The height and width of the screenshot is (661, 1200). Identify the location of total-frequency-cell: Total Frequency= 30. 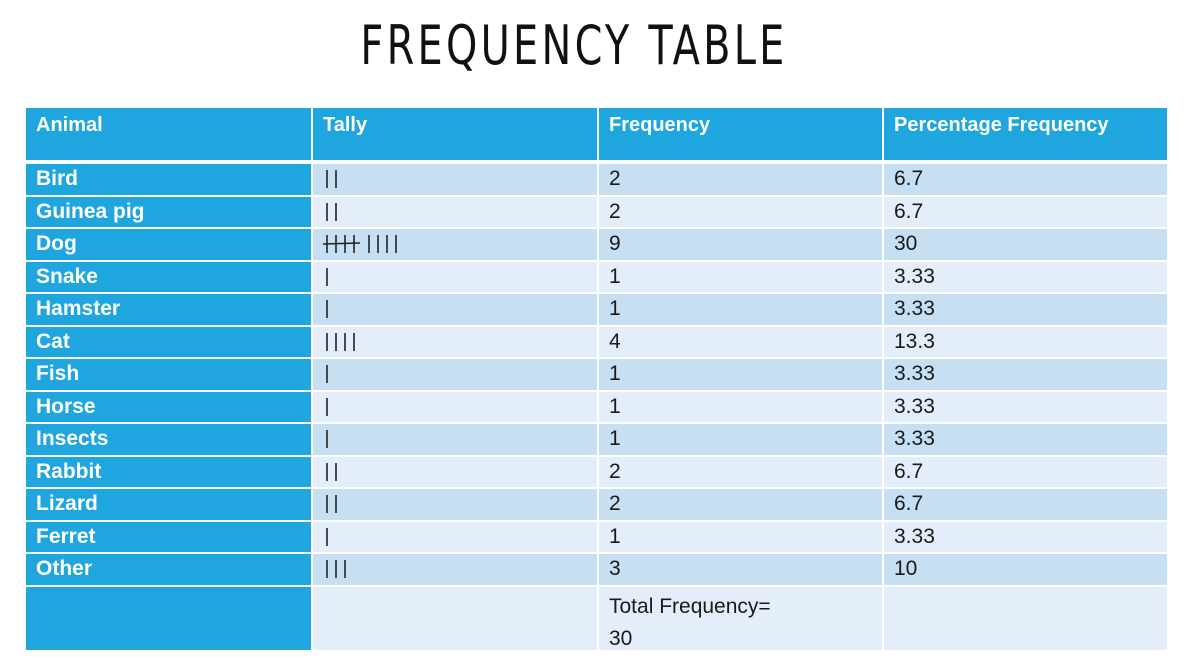
(739, 617).